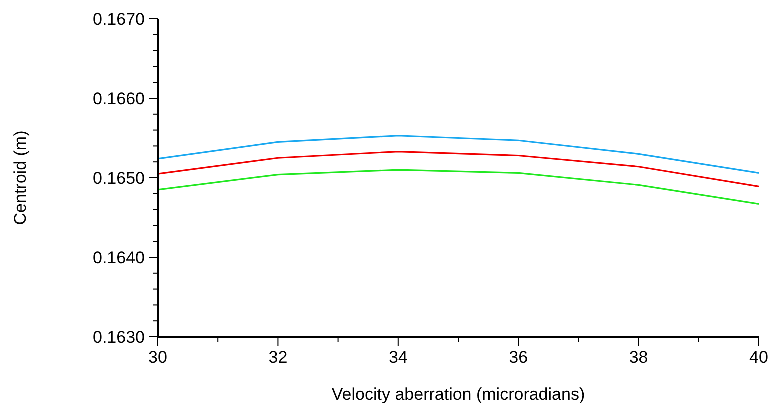 The width and height of the screenshot is (773, 417). Describe the element at coordinates (278, 357) in the screenshot. I see `x-tick-label: 32` at that location.